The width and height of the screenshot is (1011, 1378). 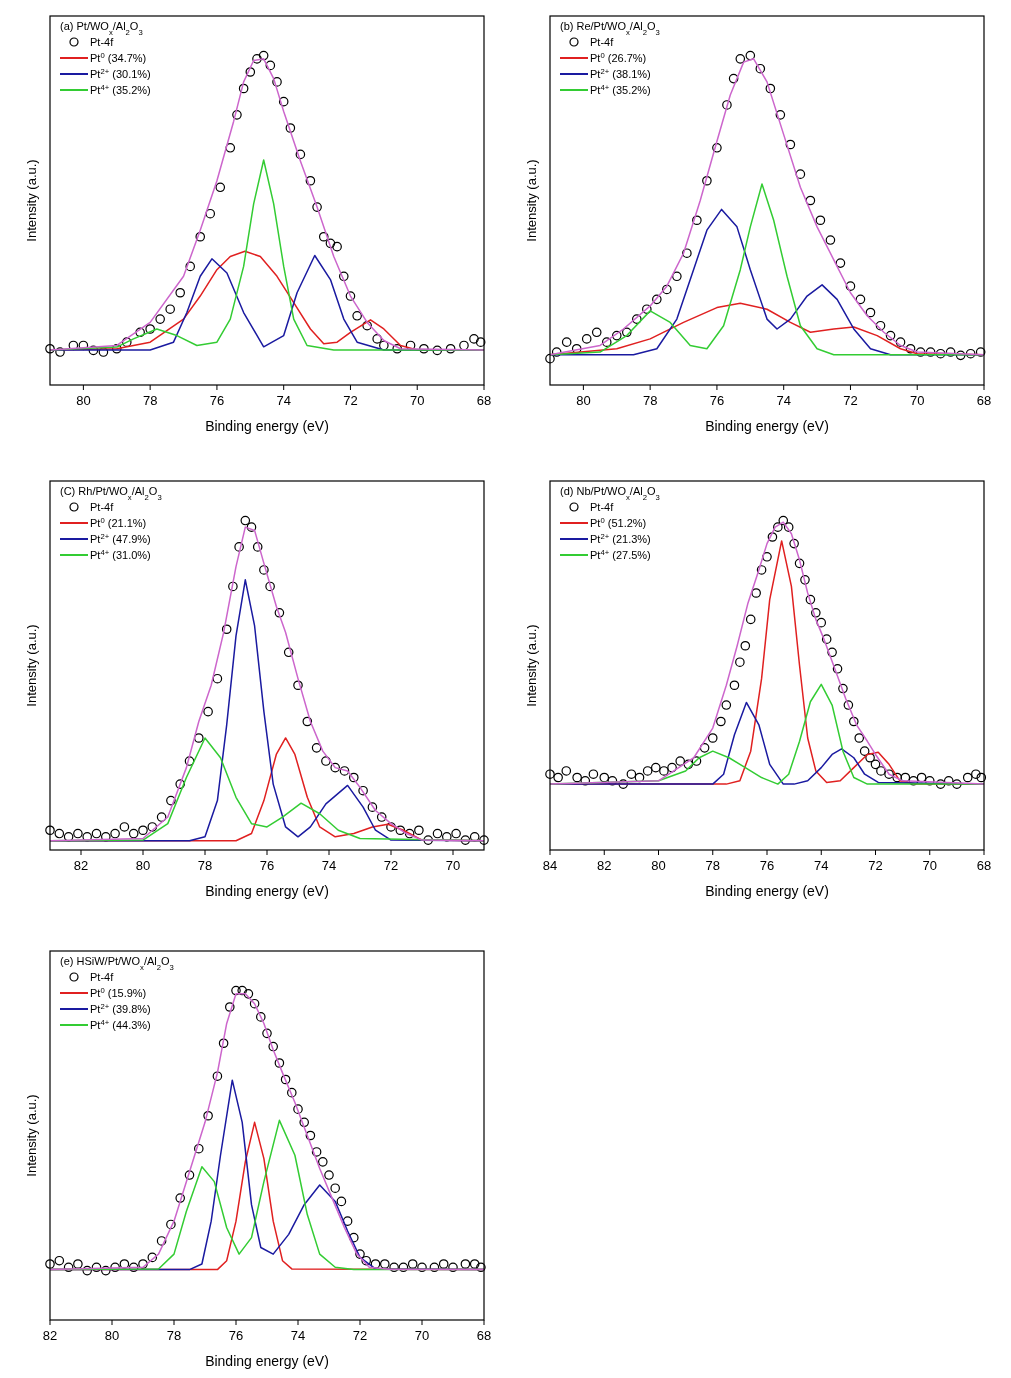 I want to click on x-tick-label: 70, so click(x=453, y=865).